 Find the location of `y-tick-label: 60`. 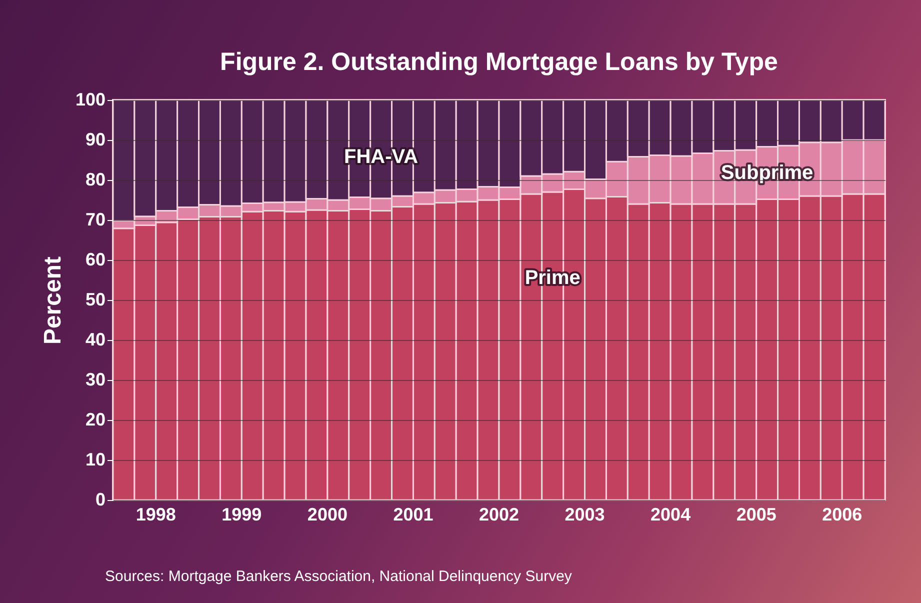

y-tick-label: 60 is located at coordinates (95, 260).